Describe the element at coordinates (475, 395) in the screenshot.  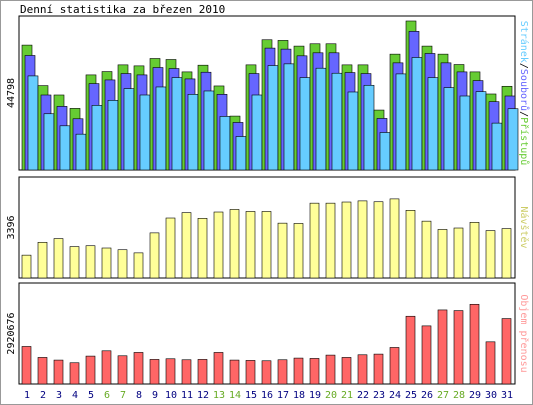
I see `day-label-29: 29` at that location.